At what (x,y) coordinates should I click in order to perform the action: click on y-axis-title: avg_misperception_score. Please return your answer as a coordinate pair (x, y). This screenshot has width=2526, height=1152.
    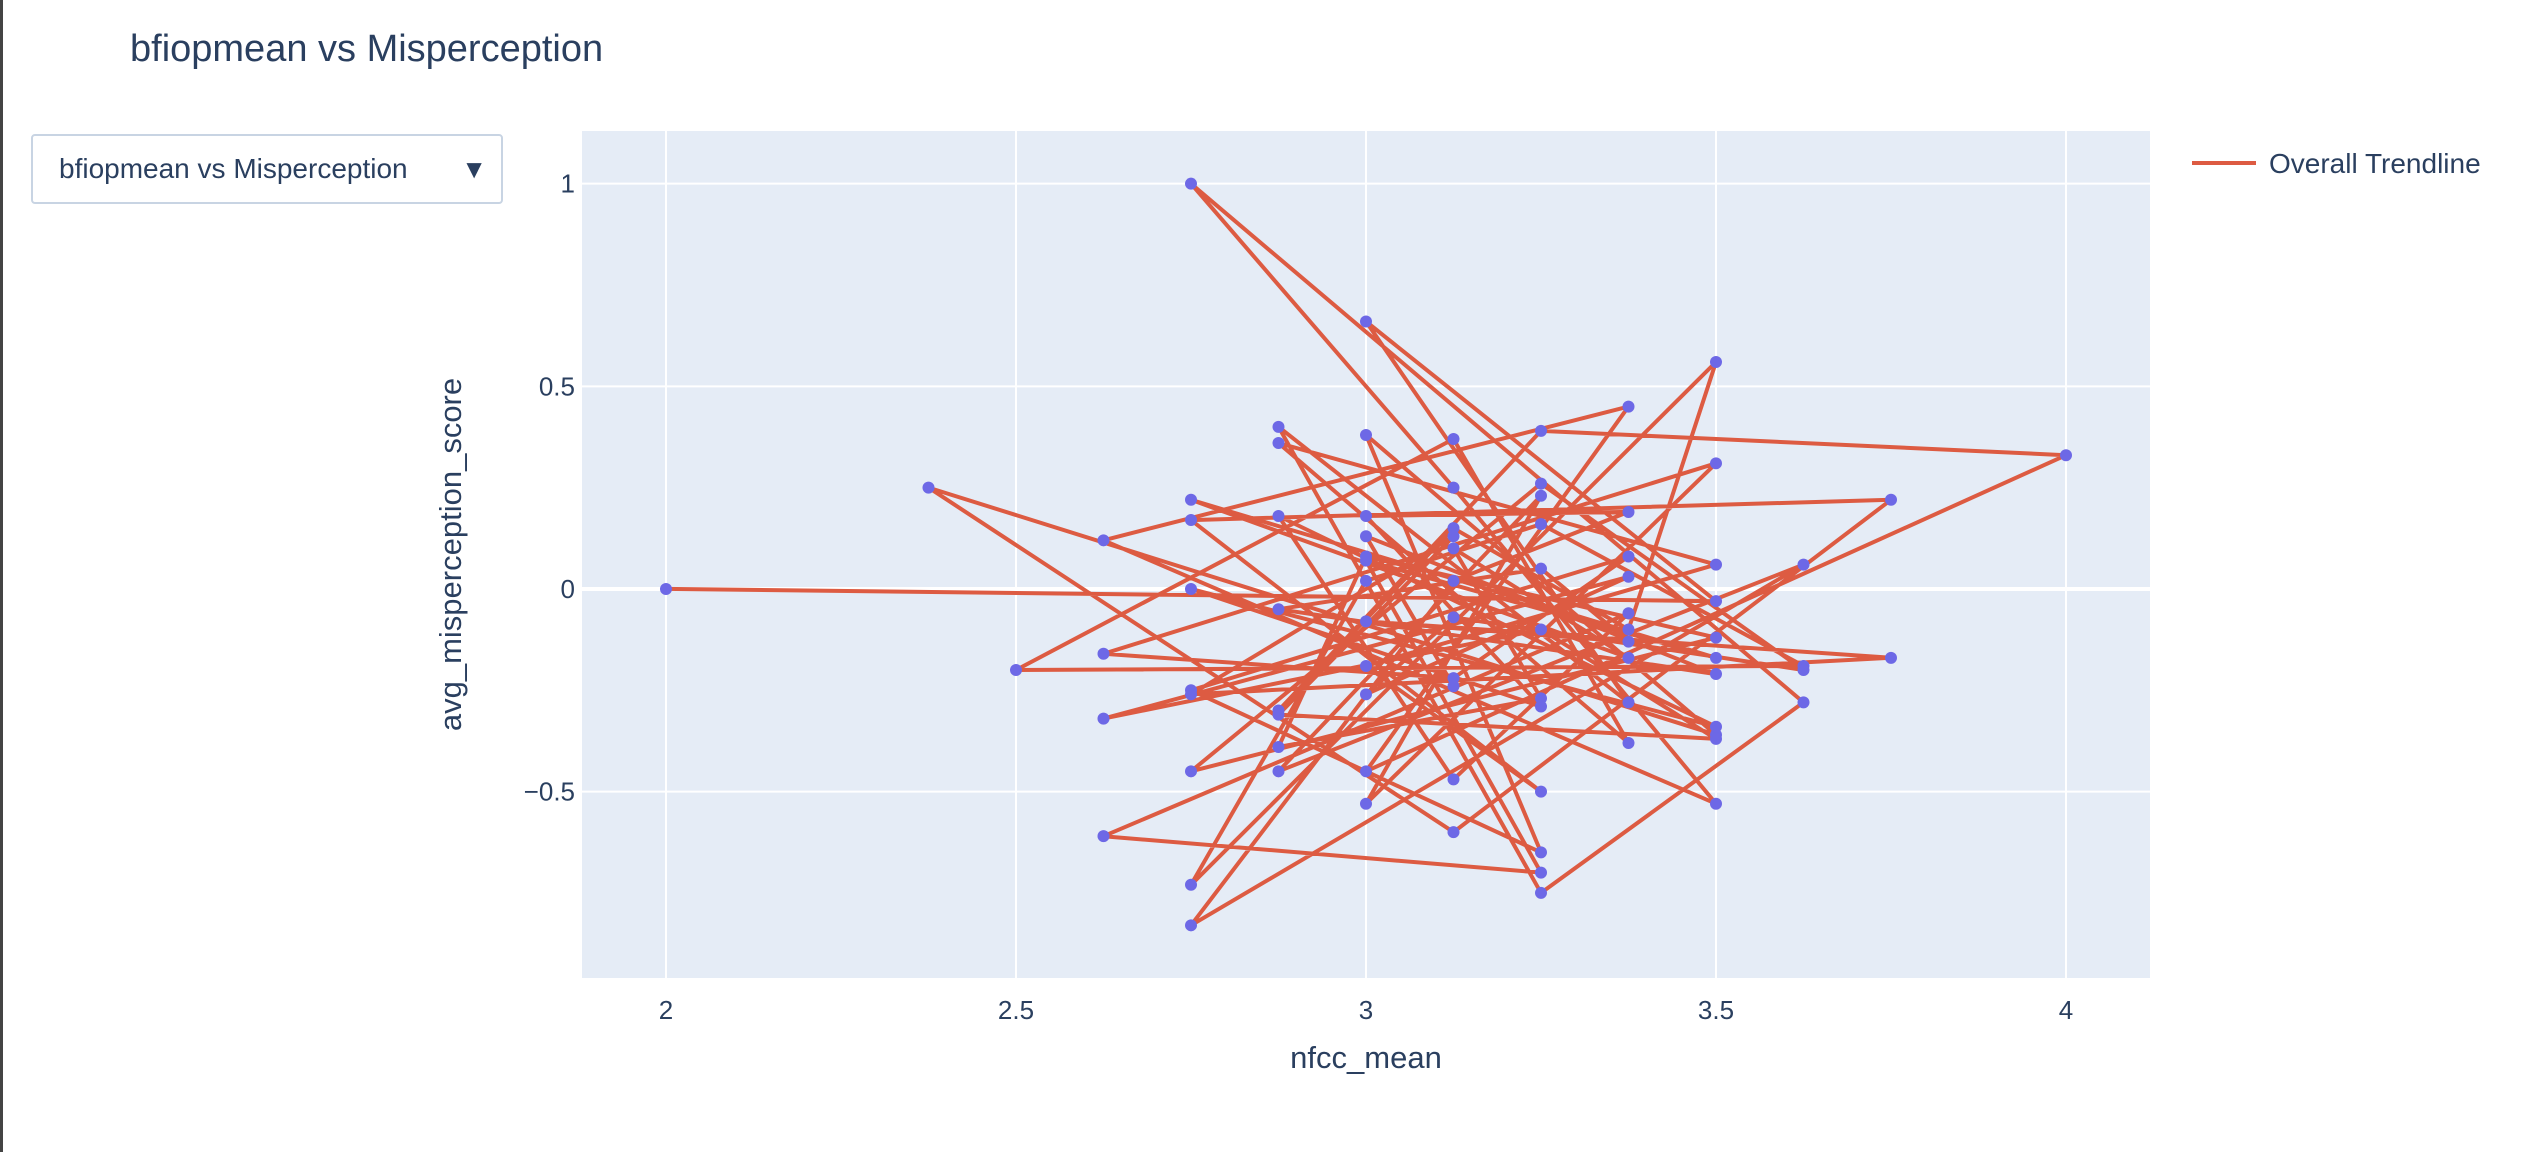
    Looking at the image, I should click on (450, 554).